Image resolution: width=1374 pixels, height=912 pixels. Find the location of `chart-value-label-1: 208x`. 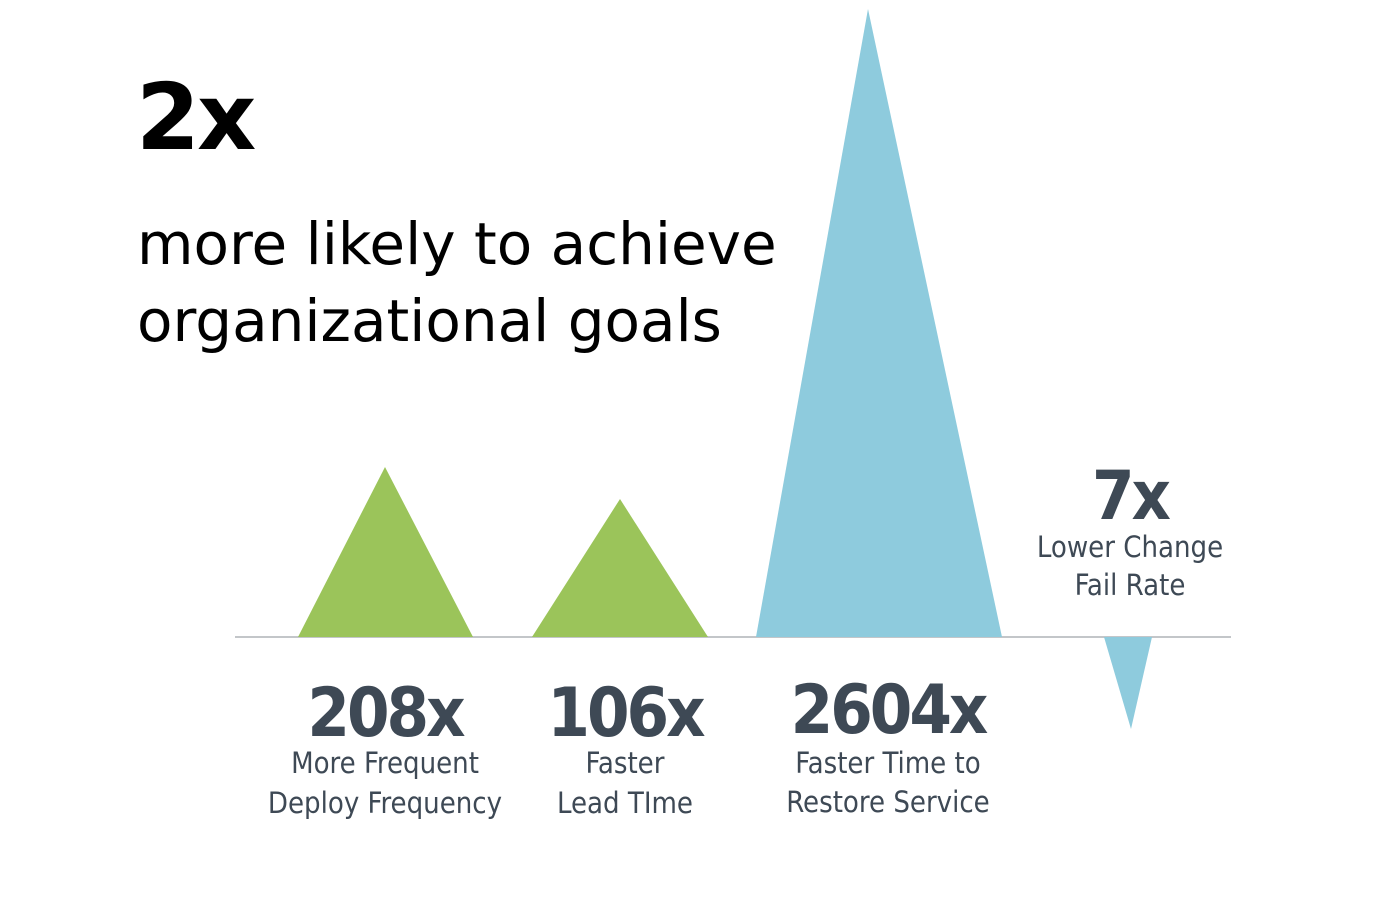

chart-value-label-1: 208x is located at coordinates (386, 713).